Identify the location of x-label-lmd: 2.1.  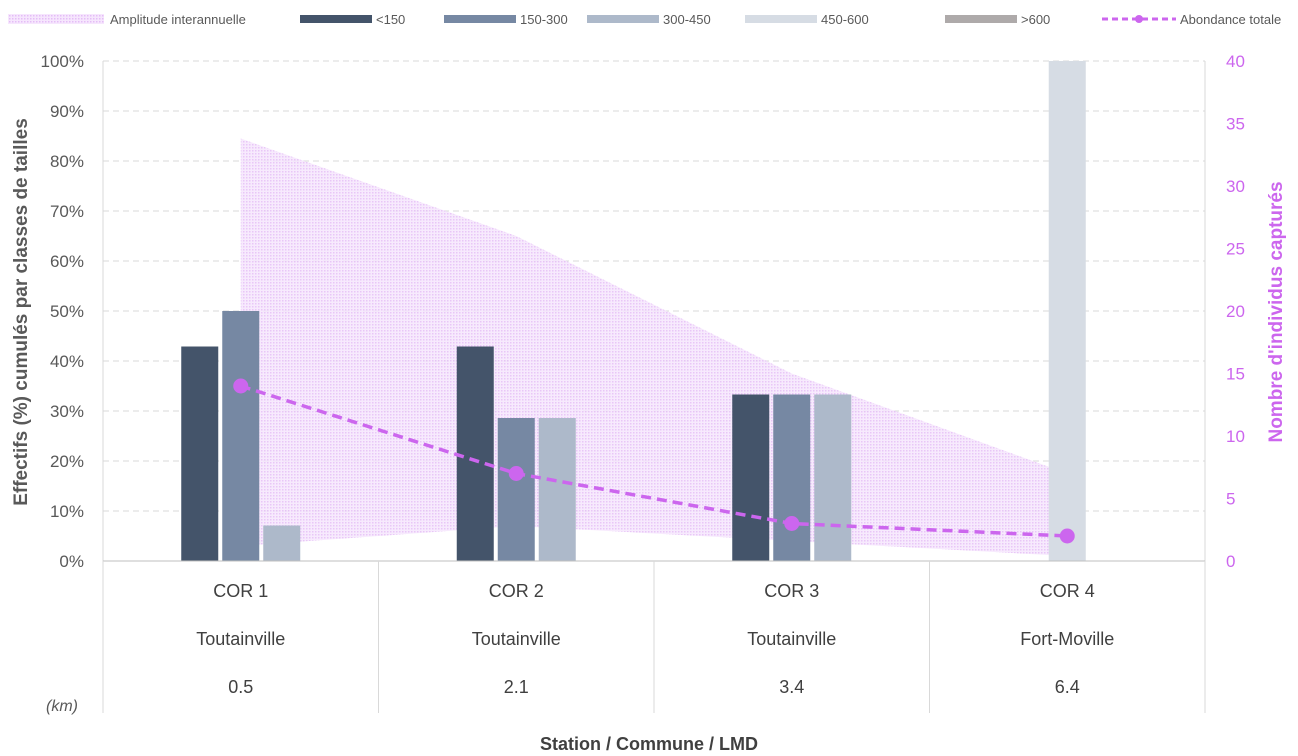
(516, 687).